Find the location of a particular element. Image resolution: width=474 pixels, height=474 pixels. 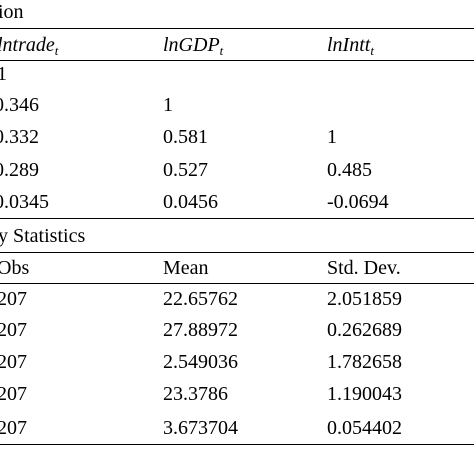

column-header: Obs is located at coordinates (15, 268).